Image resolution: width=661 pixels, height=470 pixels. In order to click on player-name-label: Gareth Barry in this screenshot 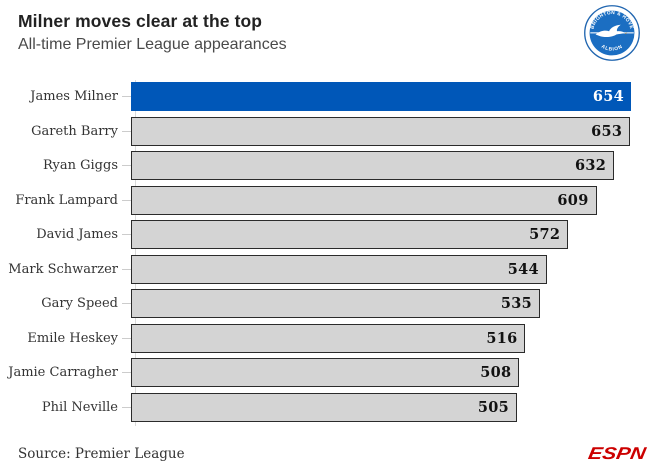, I will do `click(74, 131)`.